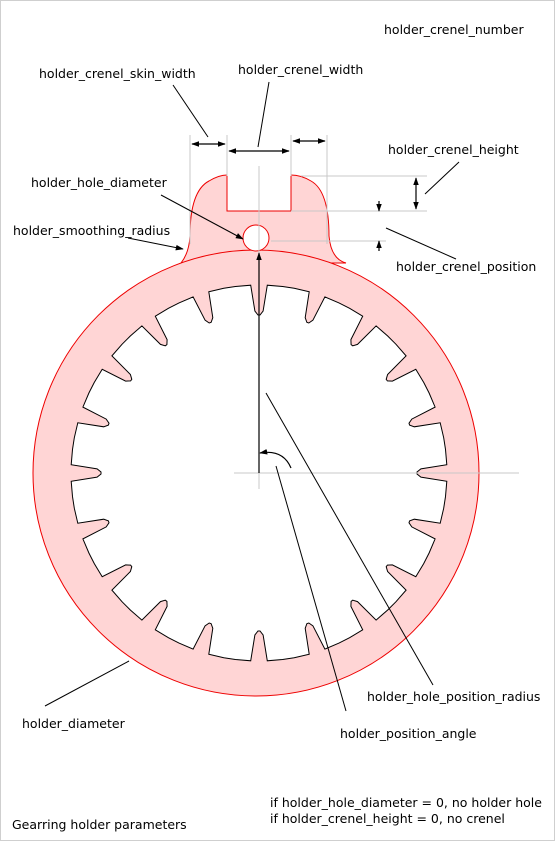 Image resolution: width=555 pixels, height=841 pixels. I want to click on note-crenel-height: if holder_crenel_height = 0, no crenel, so click(387, 818).